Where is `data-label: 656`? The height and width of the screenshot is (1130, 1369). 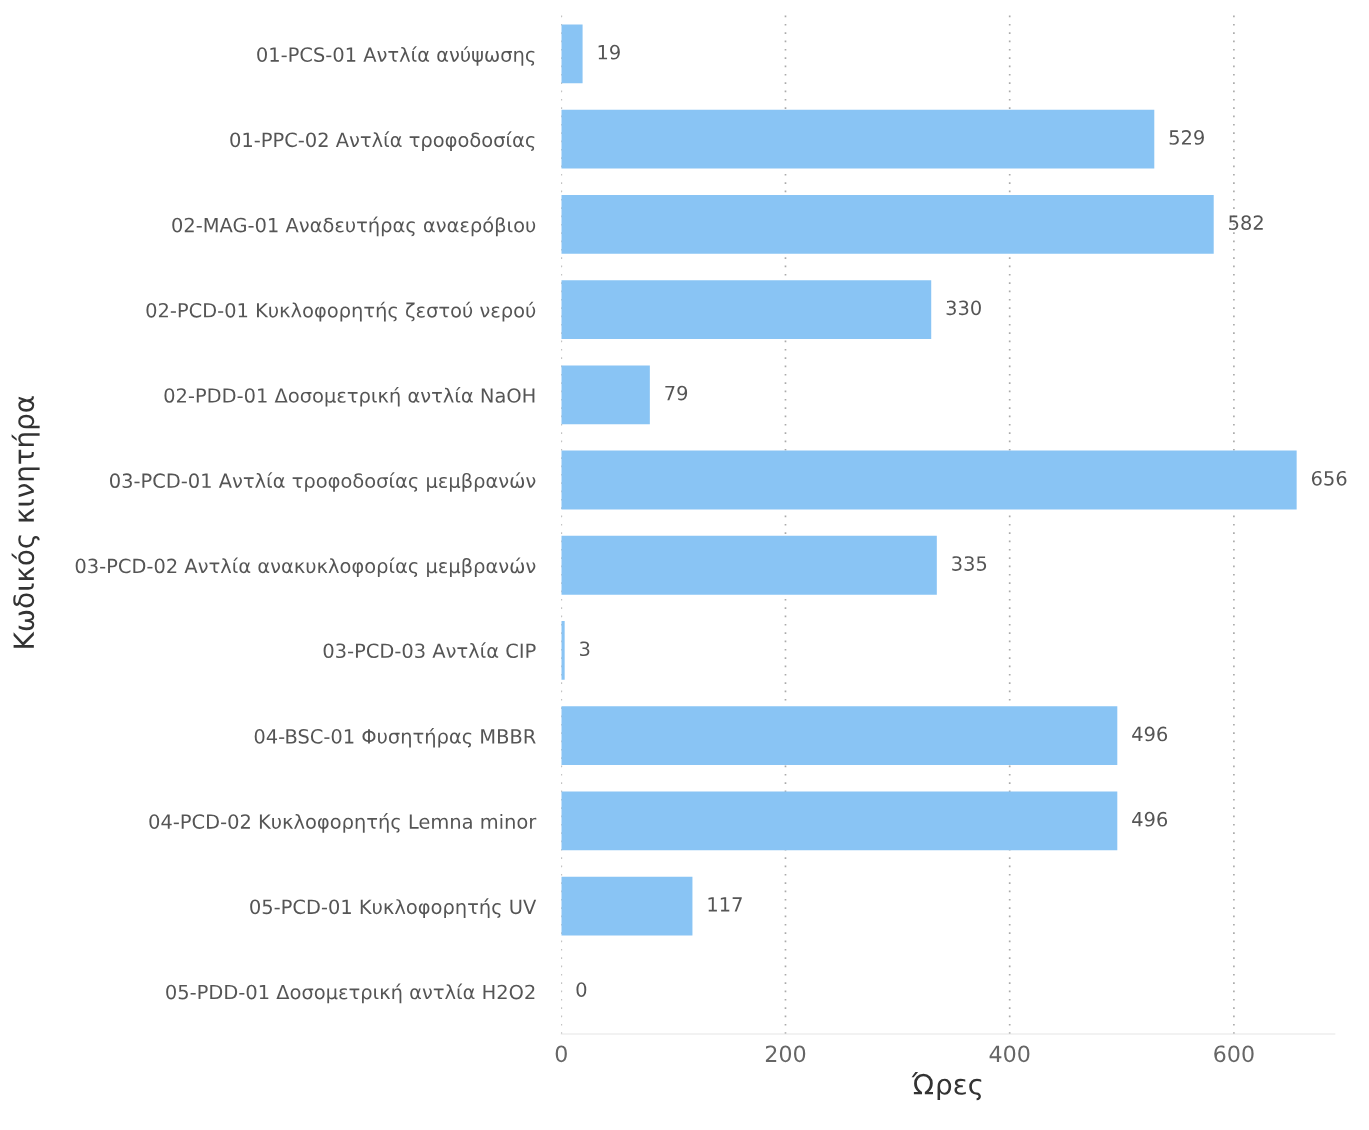 data-label: 656 is located at coordinates (1329, 478).